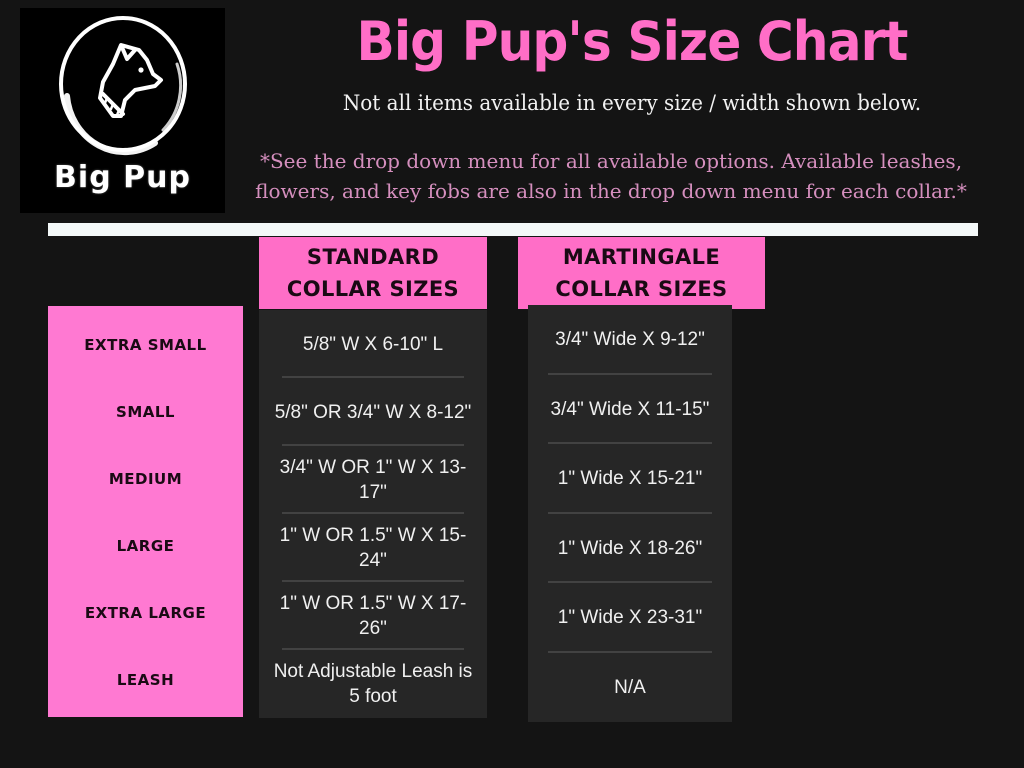 This screenshot has width=1024, height=768. Describe the element at coordinates (641, 257) in the screenshot. I see `column-header-martingale-line1: MARTINGALE` at that location.